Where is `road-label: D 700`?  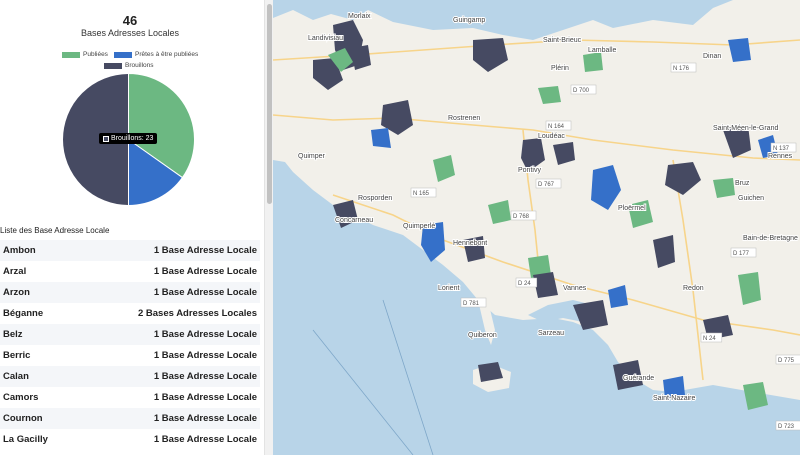
road-label: D 700 is located at coordinates (581, 91).